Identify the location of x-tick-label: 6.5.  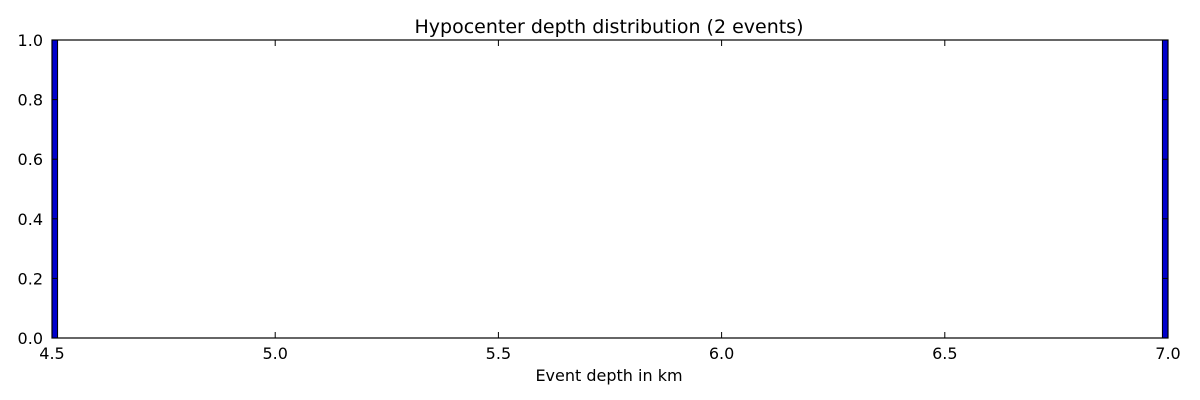
(944, 353).